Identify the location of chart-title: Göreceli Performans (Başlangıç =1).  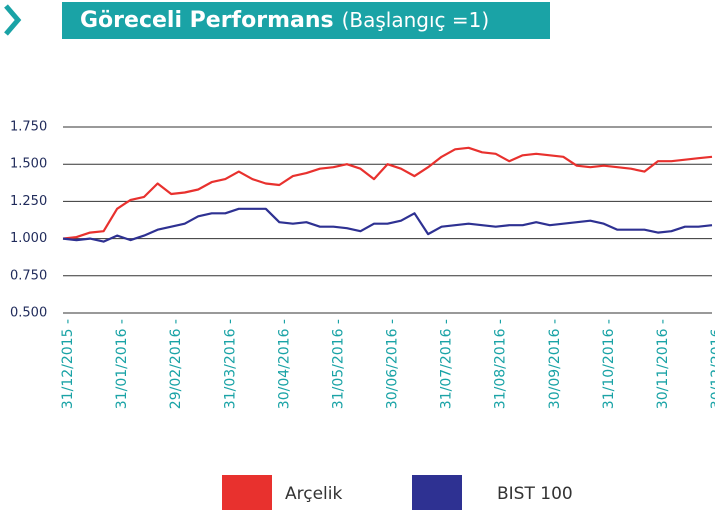
(284, 21).